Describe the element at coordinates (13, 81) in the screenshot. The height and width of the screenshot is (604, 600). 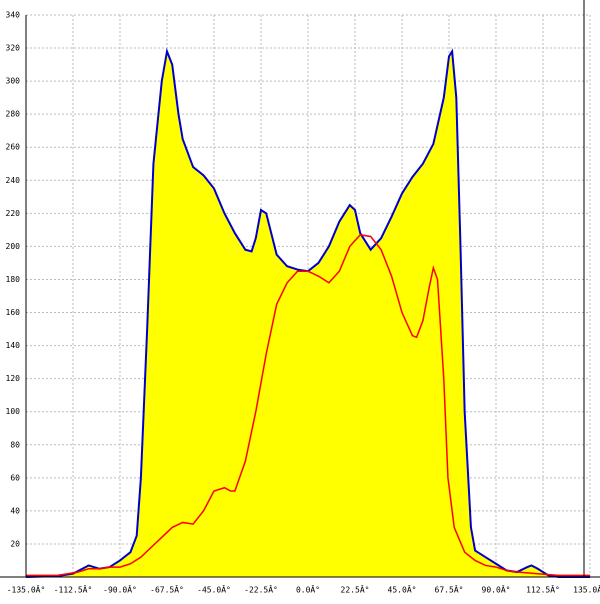
I see `y-tick-label: 300` at that location.